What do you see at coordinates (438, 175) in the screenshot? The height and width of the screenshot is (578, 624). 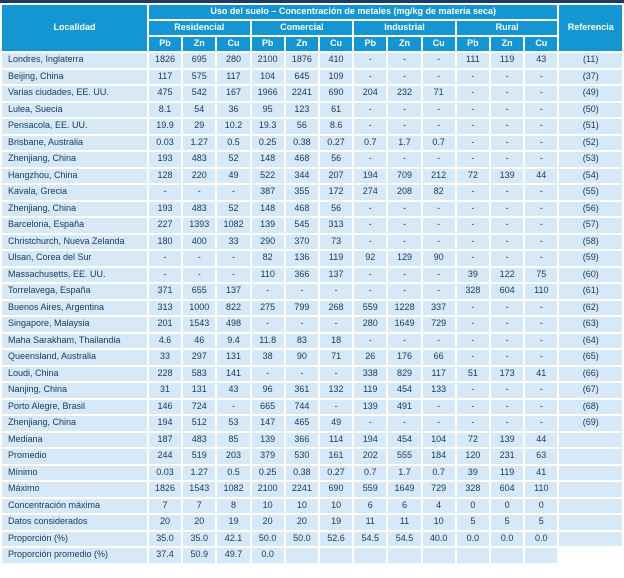 I see `value-cell: 212` at bounding box center [438, 175].